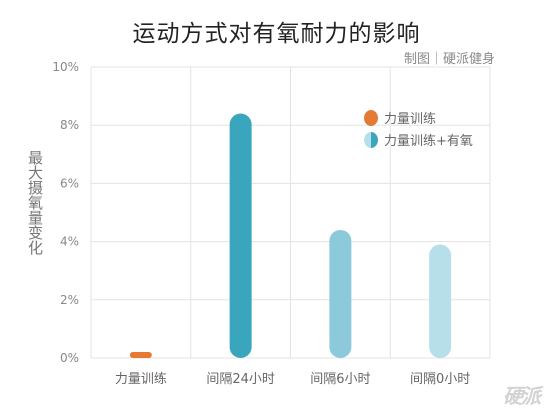  Describe the element at coordinates (65, 67) in the screenshot. I see `y-tick-label: 10%` at that location.